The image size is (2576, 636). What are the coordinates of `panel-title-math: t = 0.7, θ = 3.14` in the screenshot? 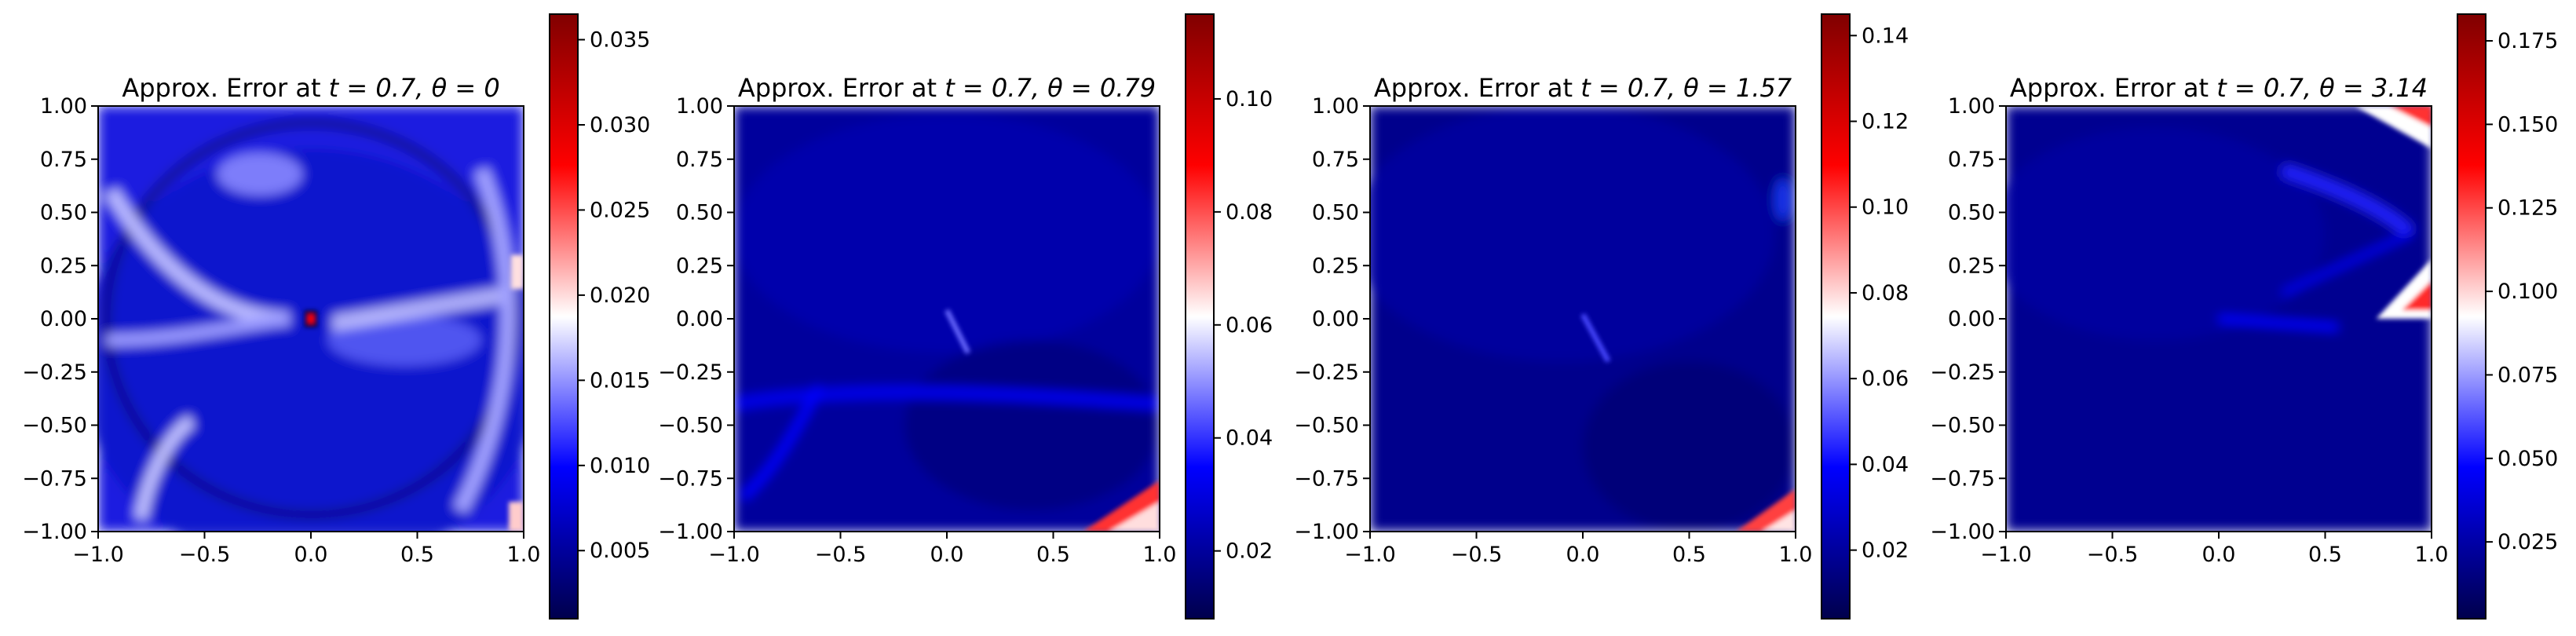 It's located at (2322, 88).